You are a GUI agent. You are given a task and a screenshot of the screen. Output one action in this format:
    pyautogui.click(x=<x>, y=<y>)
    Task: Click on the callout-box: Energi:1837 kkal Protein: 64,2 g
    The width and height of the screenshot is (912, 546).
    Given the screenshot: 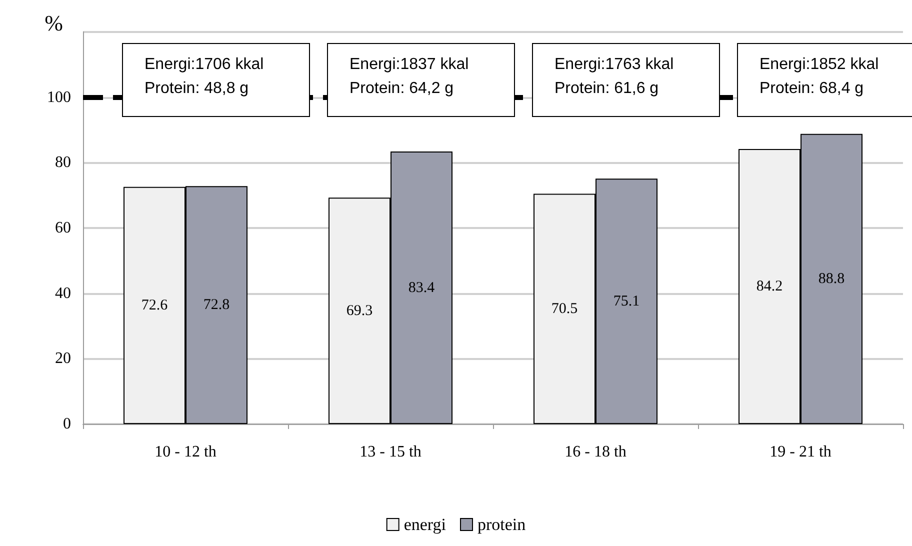 What is the action you would take?
    pyautogui.click(x=420, y=80)
    